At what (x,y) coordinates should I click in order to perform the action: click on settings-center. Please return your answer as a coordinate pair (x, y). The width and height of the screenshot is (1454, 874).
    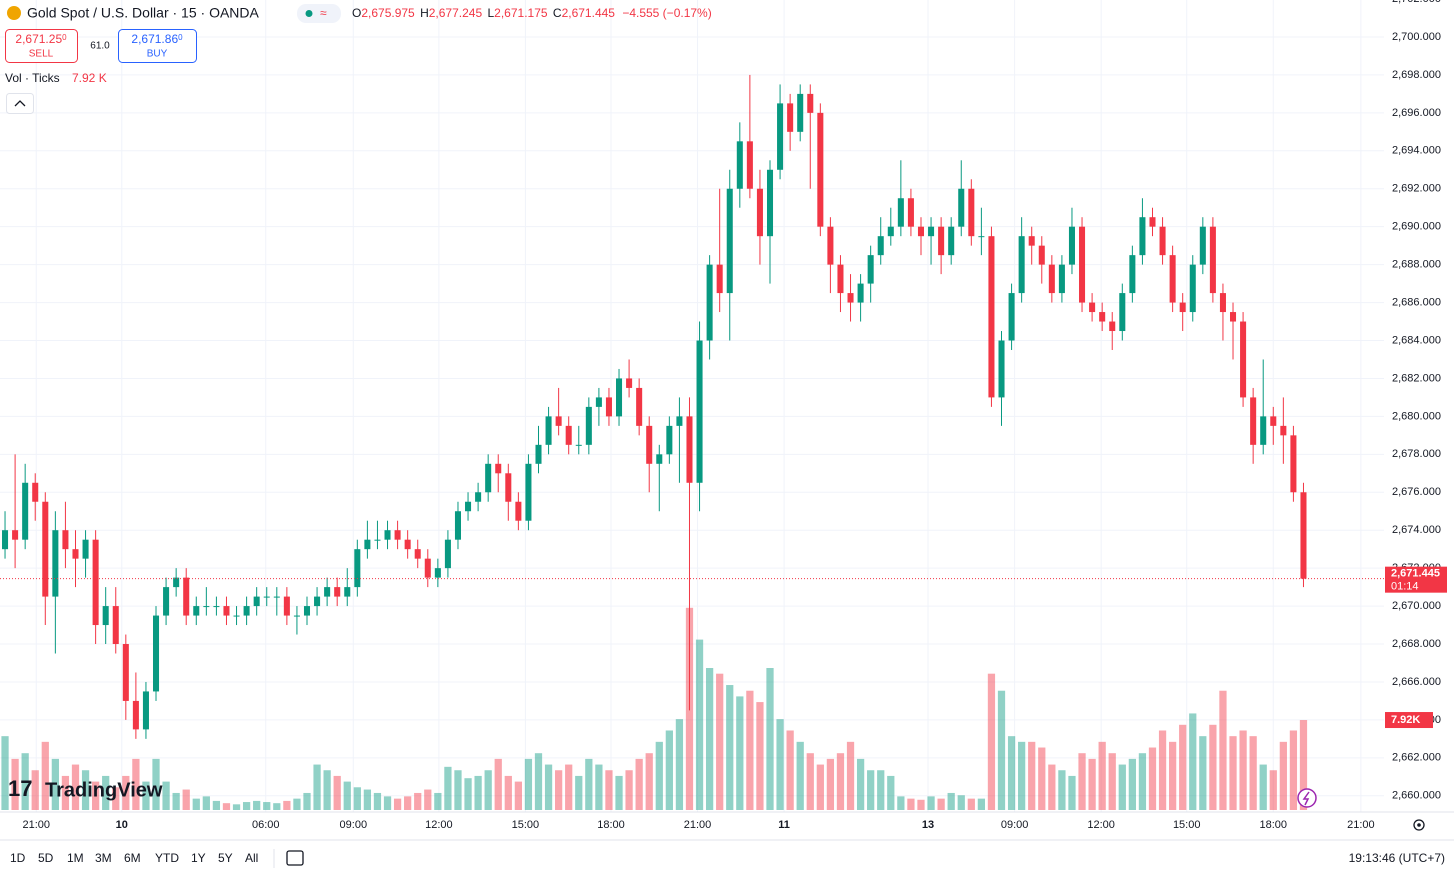
    Looking at the image, I should click on (1419, 825).